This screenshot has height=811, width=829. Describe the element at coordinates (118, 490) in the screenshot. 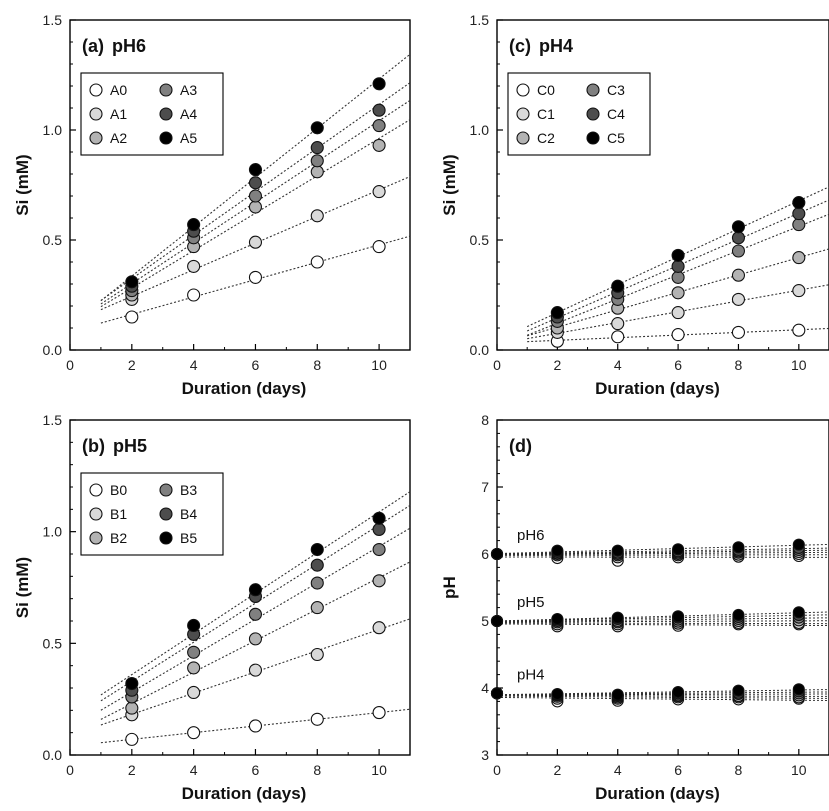

I see `legend-label-B0: B0` at that location.